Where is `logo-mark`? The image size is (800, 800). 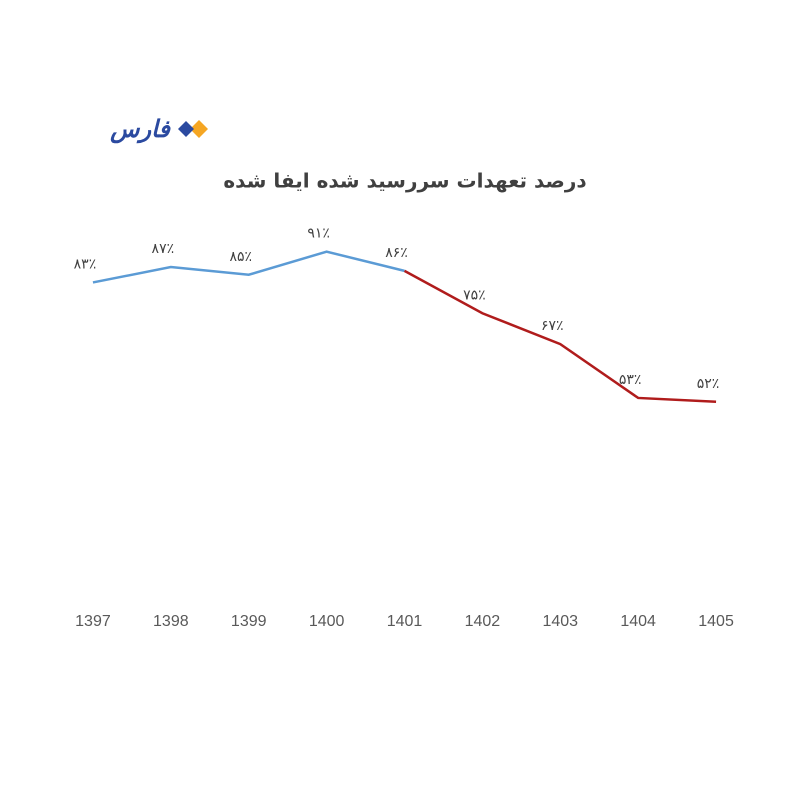 logo-mark is located at coordinates (193, 129).